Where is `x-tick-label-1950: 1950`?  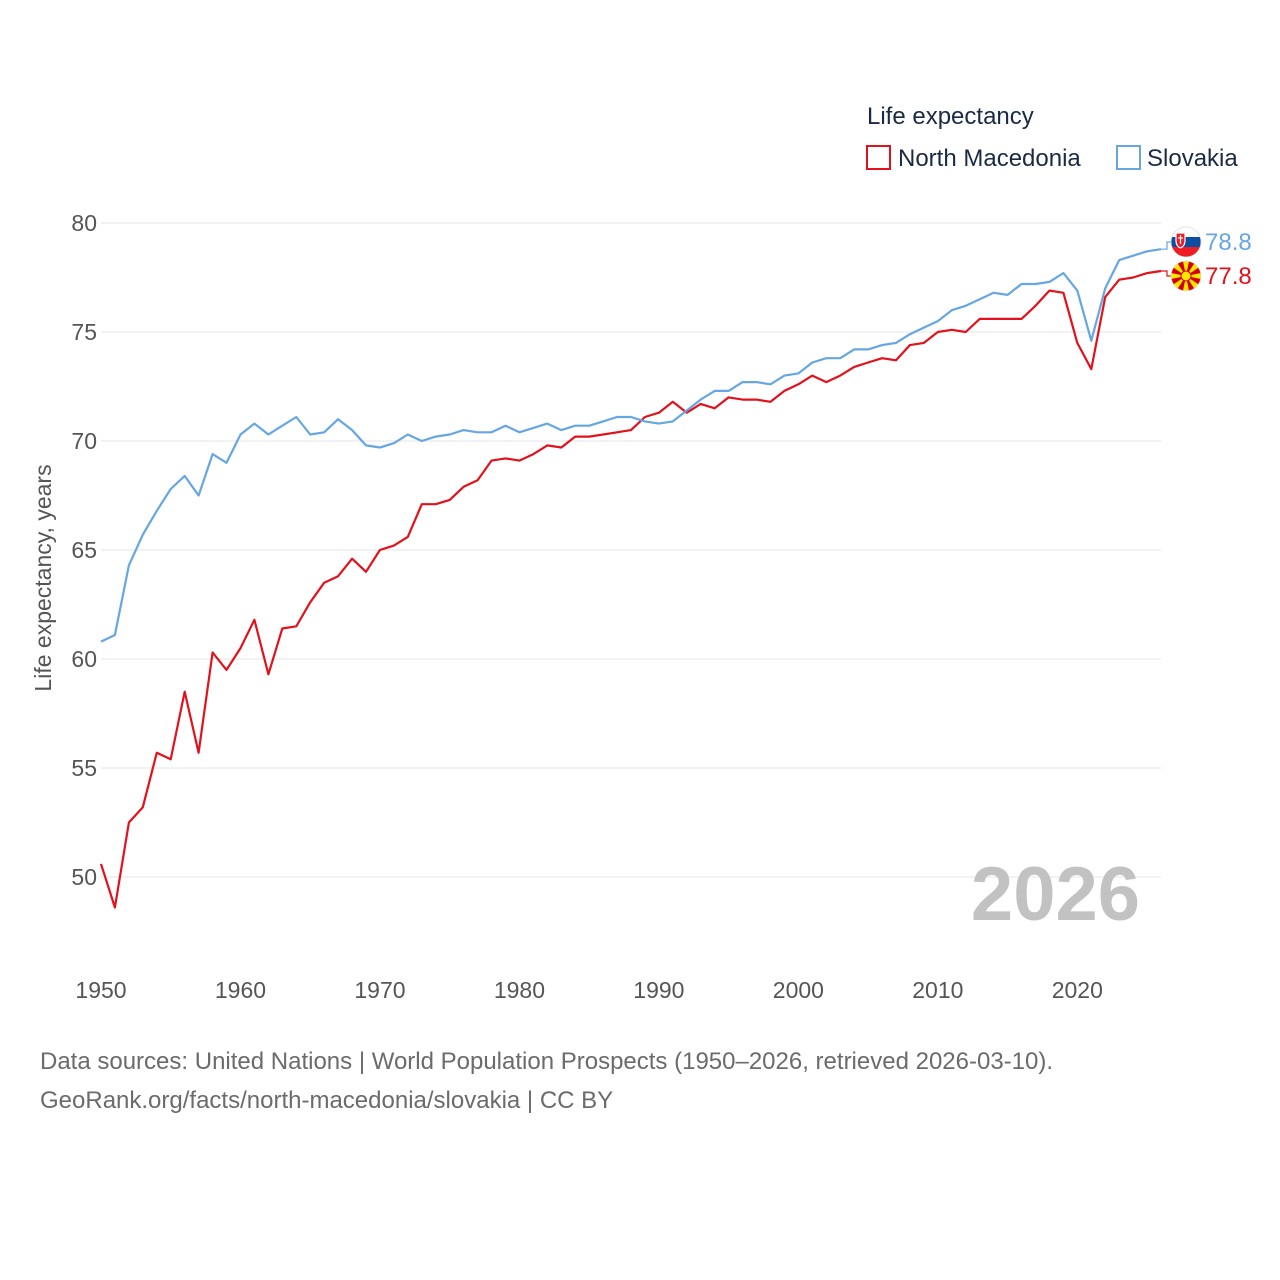 x-tick-label-1950: 1950 is located at coordinates (100, 990).